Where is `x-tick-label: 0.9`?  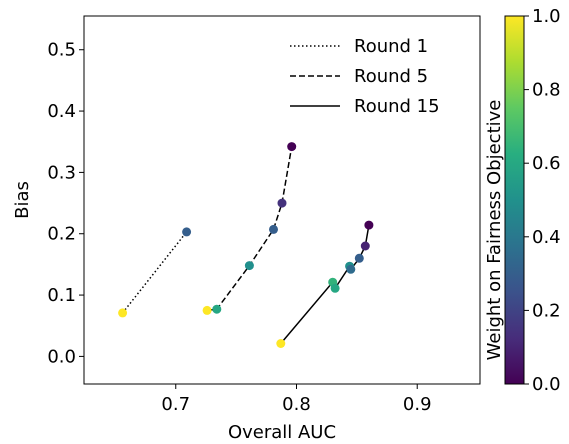
x-tick-label: 0.9 is located at coordinates (417, 404).